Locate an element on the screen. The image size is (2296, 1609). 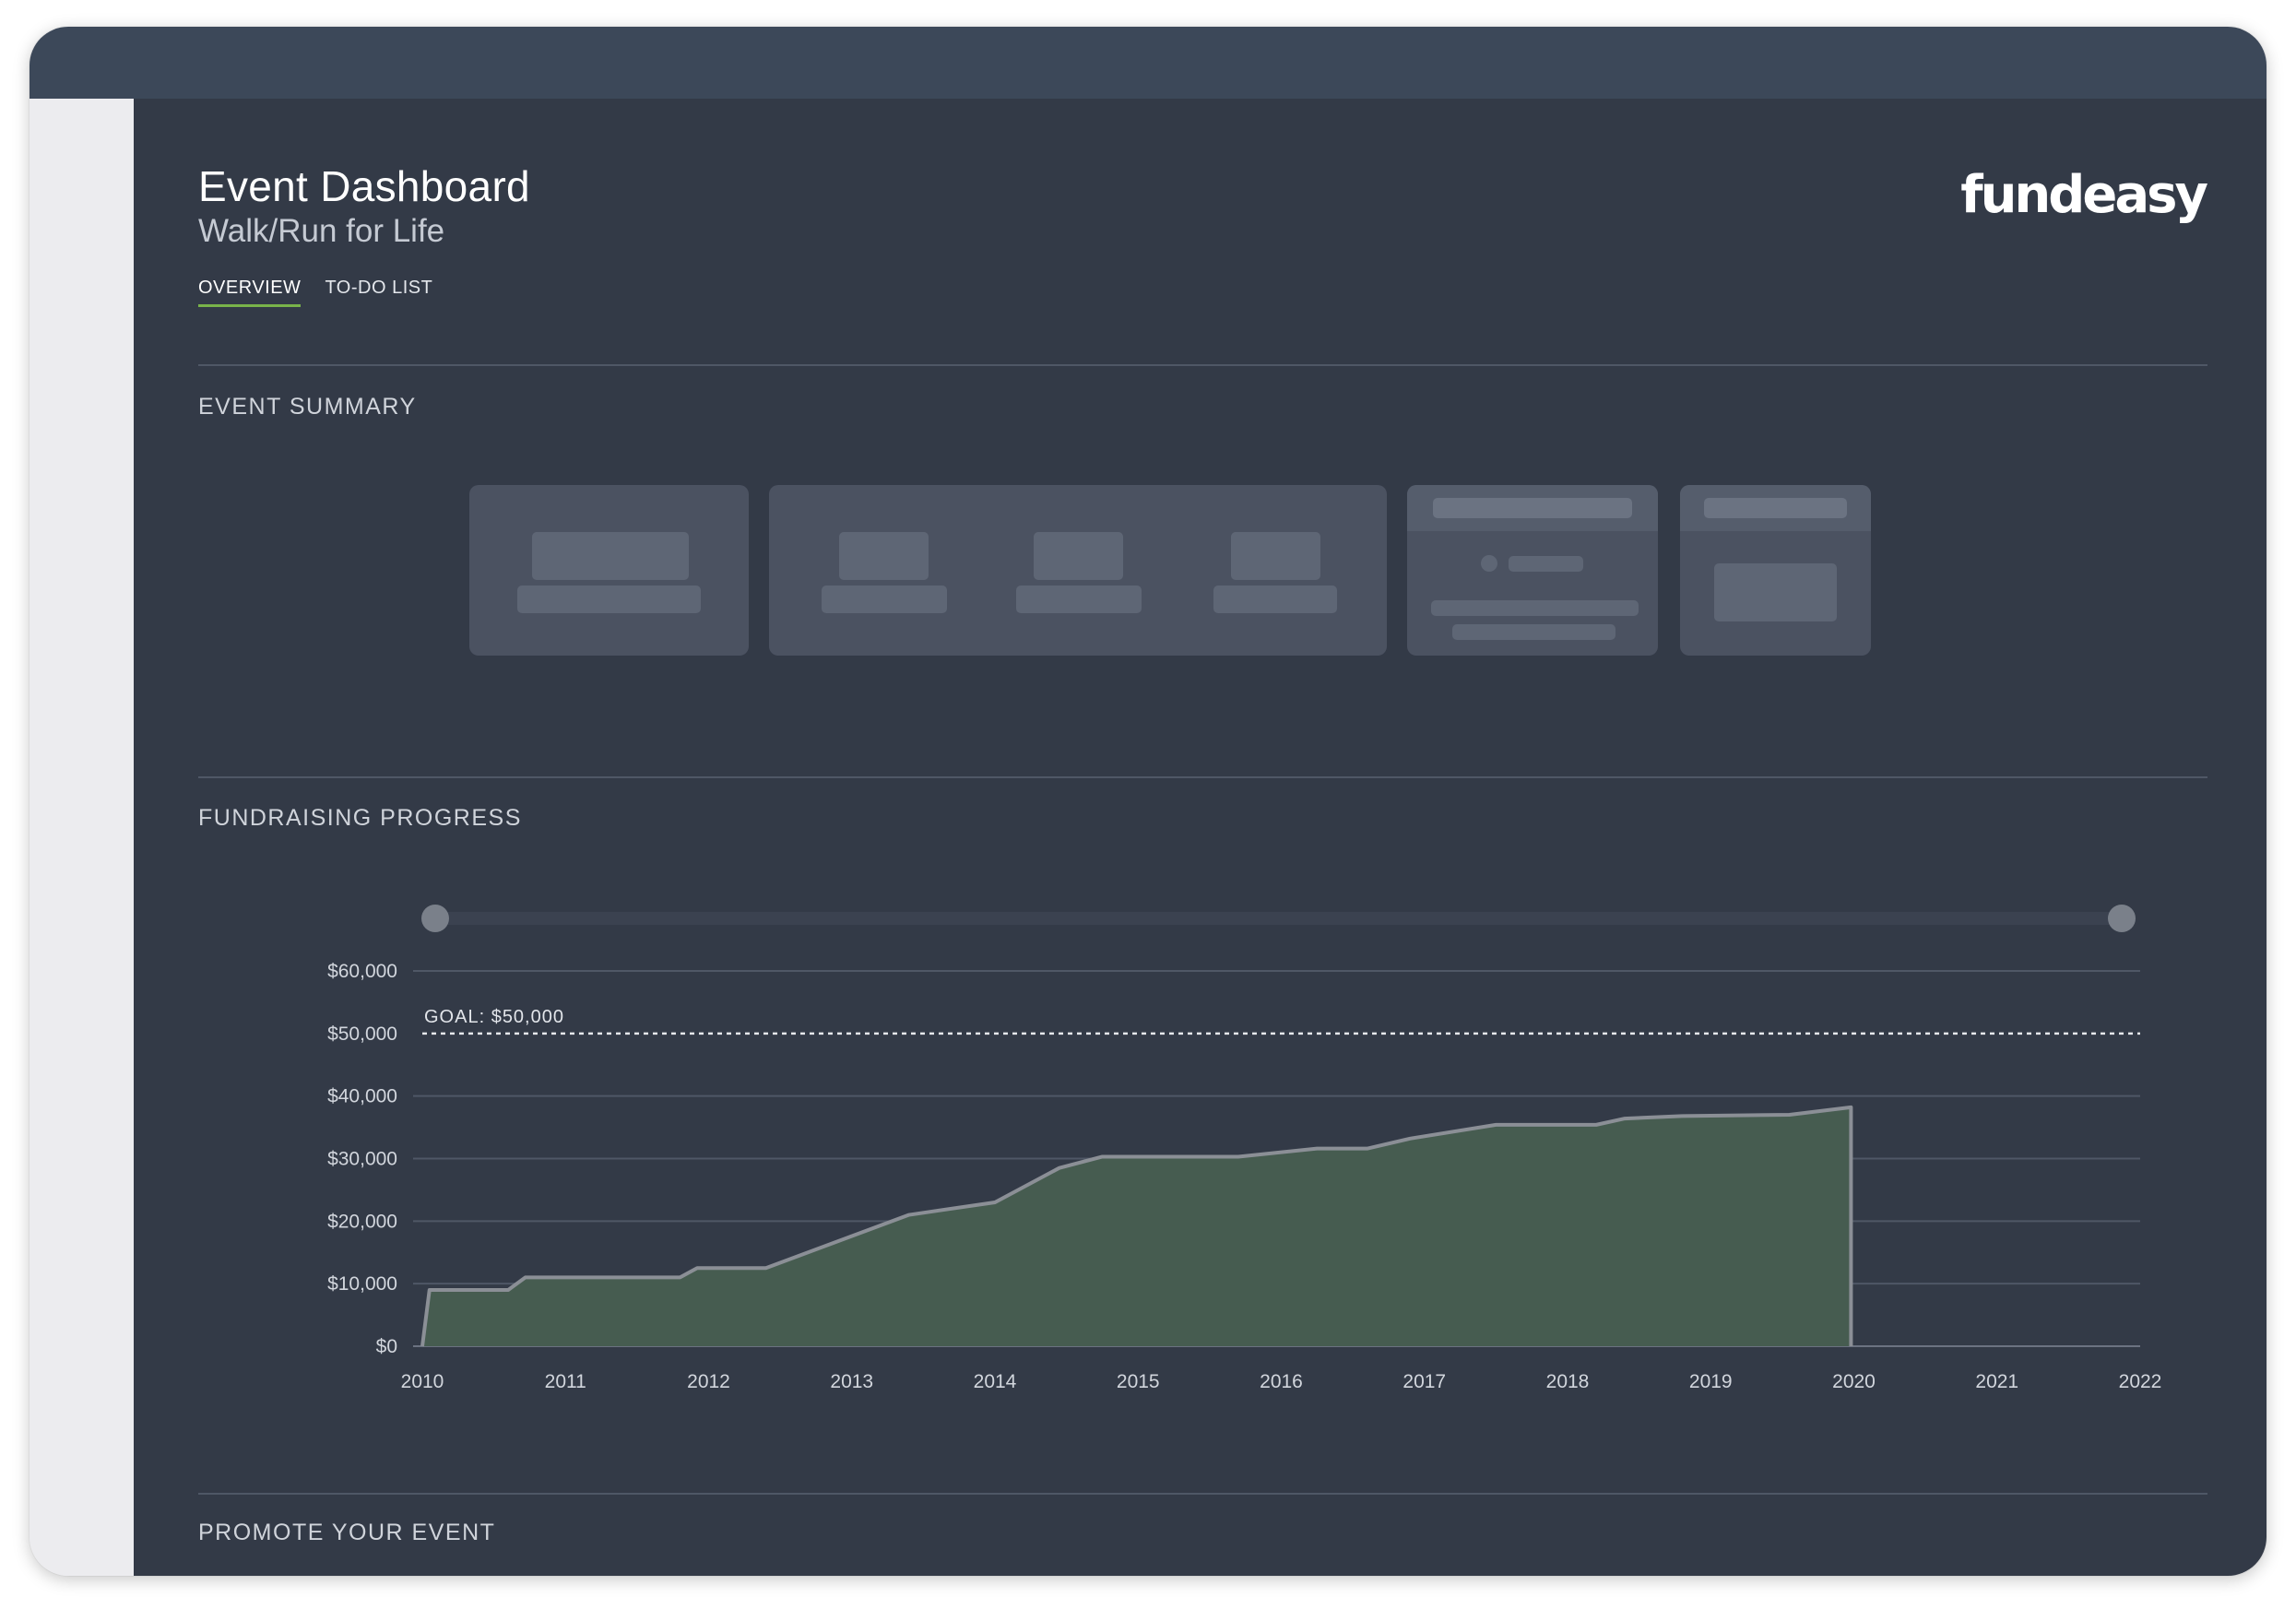
fundeasy-logo: fundeasy is located at coordinates (2084, 195).